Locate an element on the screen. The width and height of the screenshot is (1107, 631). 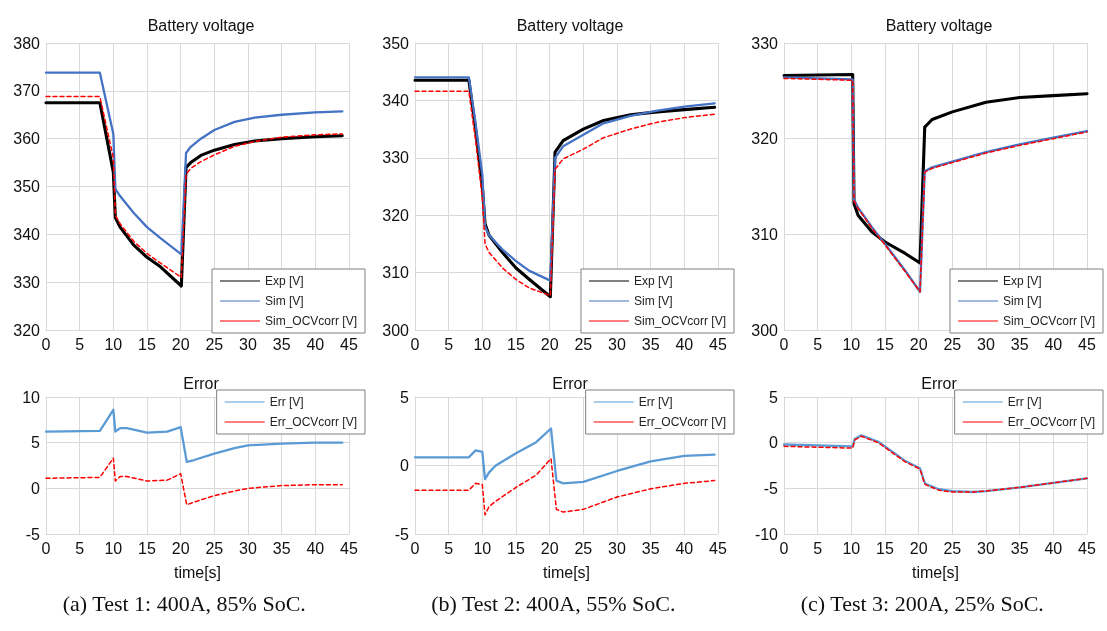
text: (c) Test 3: 200A, 25% SoC. is located at coordinates (922, 603).